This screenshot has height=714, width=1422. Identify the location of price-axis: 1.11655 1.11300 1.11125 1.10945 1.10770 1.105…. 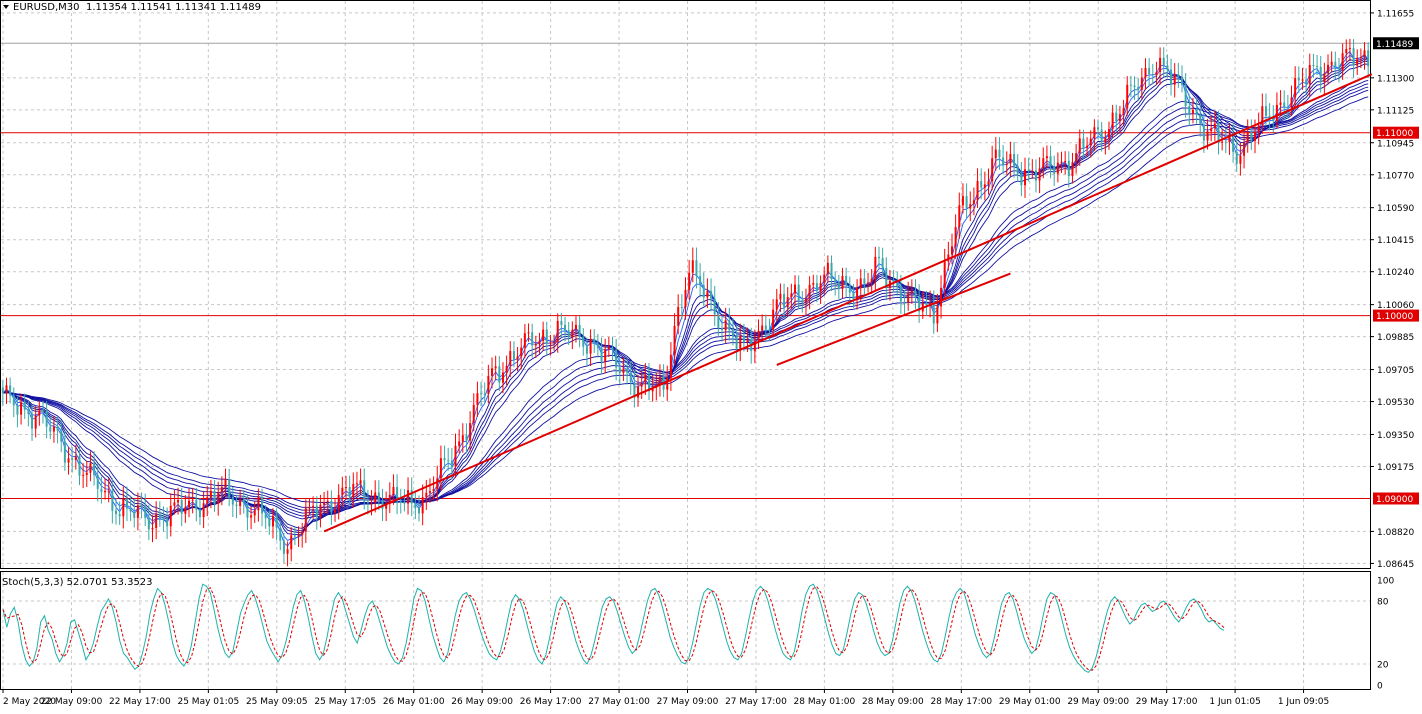
(1392, 289).